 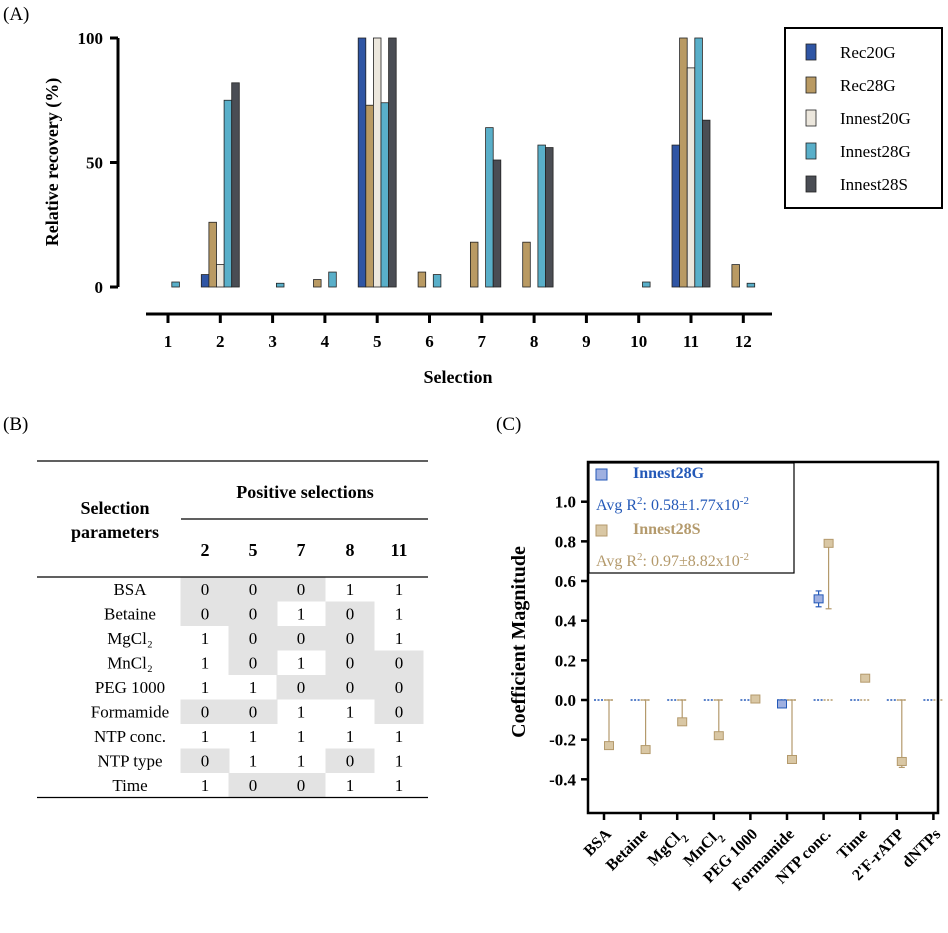 What do you see at coordinates (130, 663) in the screenshot?
I see `table-row-label: MnCl₂` at bounding box center [130, 663].